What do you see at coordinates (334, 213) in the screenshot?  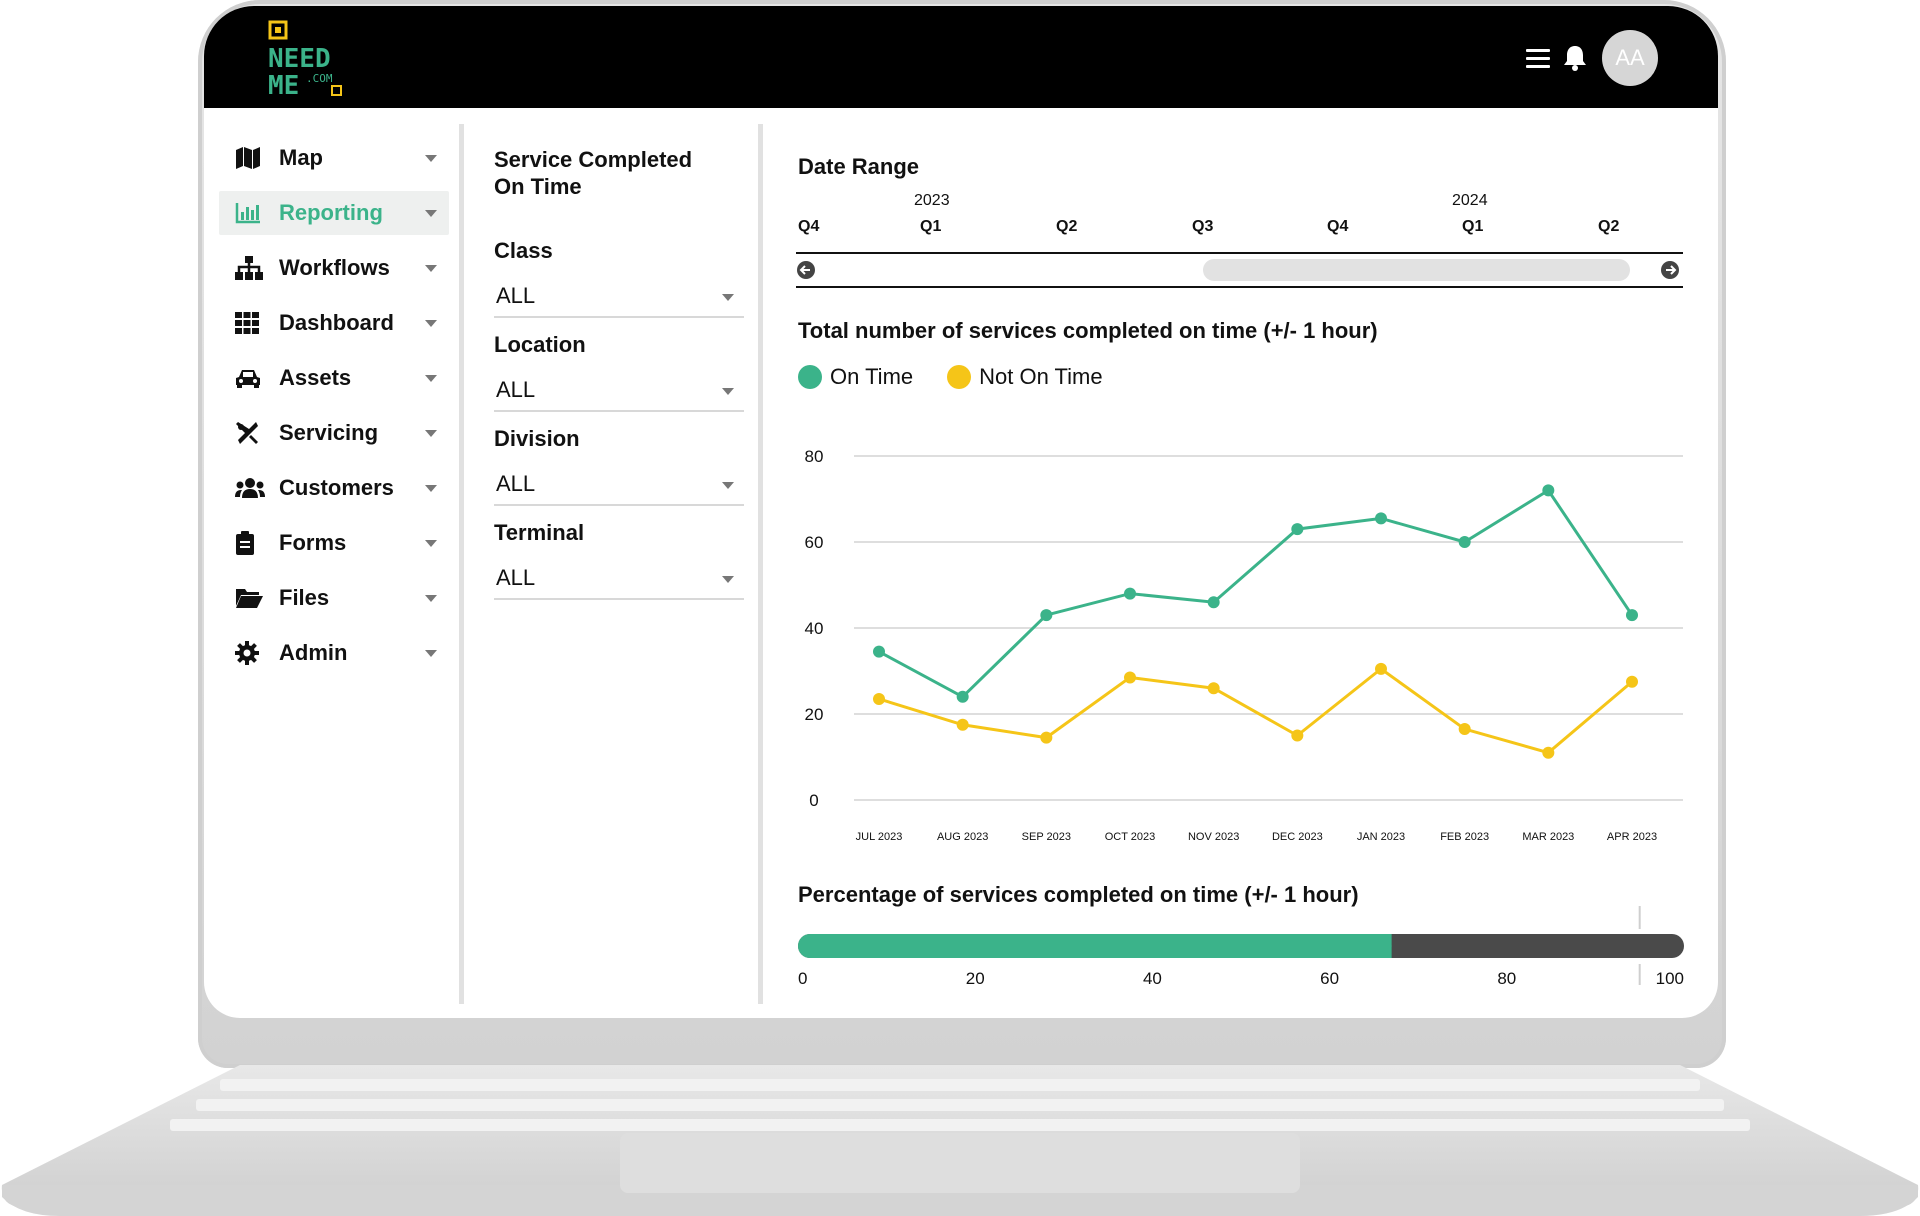 I see `sidebar-item-reporting: Reporting` at bounding box center [334, 213].